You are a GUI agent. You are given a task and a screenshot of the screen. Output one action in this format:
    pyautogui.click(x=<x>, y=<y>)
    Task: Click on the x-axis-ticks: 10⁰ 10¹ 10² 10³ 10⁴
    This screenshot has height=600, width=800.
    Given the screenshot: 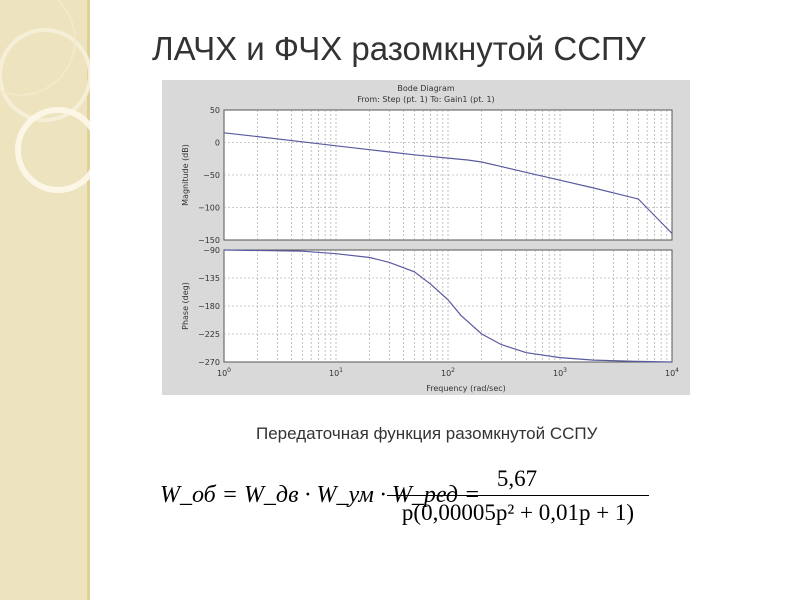 What is the action you would take?
    pyautogui.click(x=448, y=372)
    